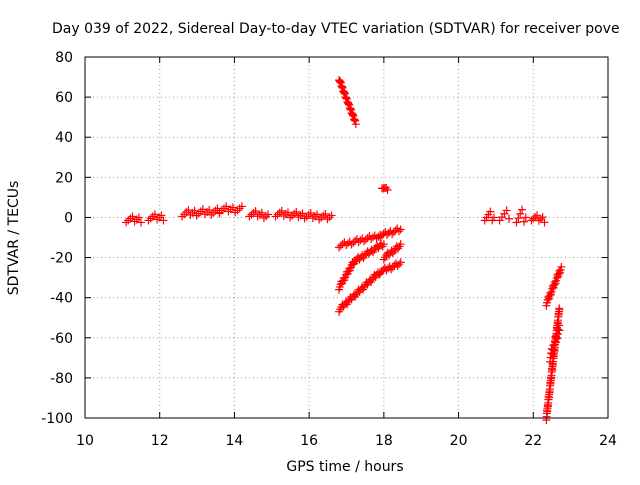  Describe the element at coordinates (61, 339) in the screenshot. I see `y-tick-label: -60` at that location.